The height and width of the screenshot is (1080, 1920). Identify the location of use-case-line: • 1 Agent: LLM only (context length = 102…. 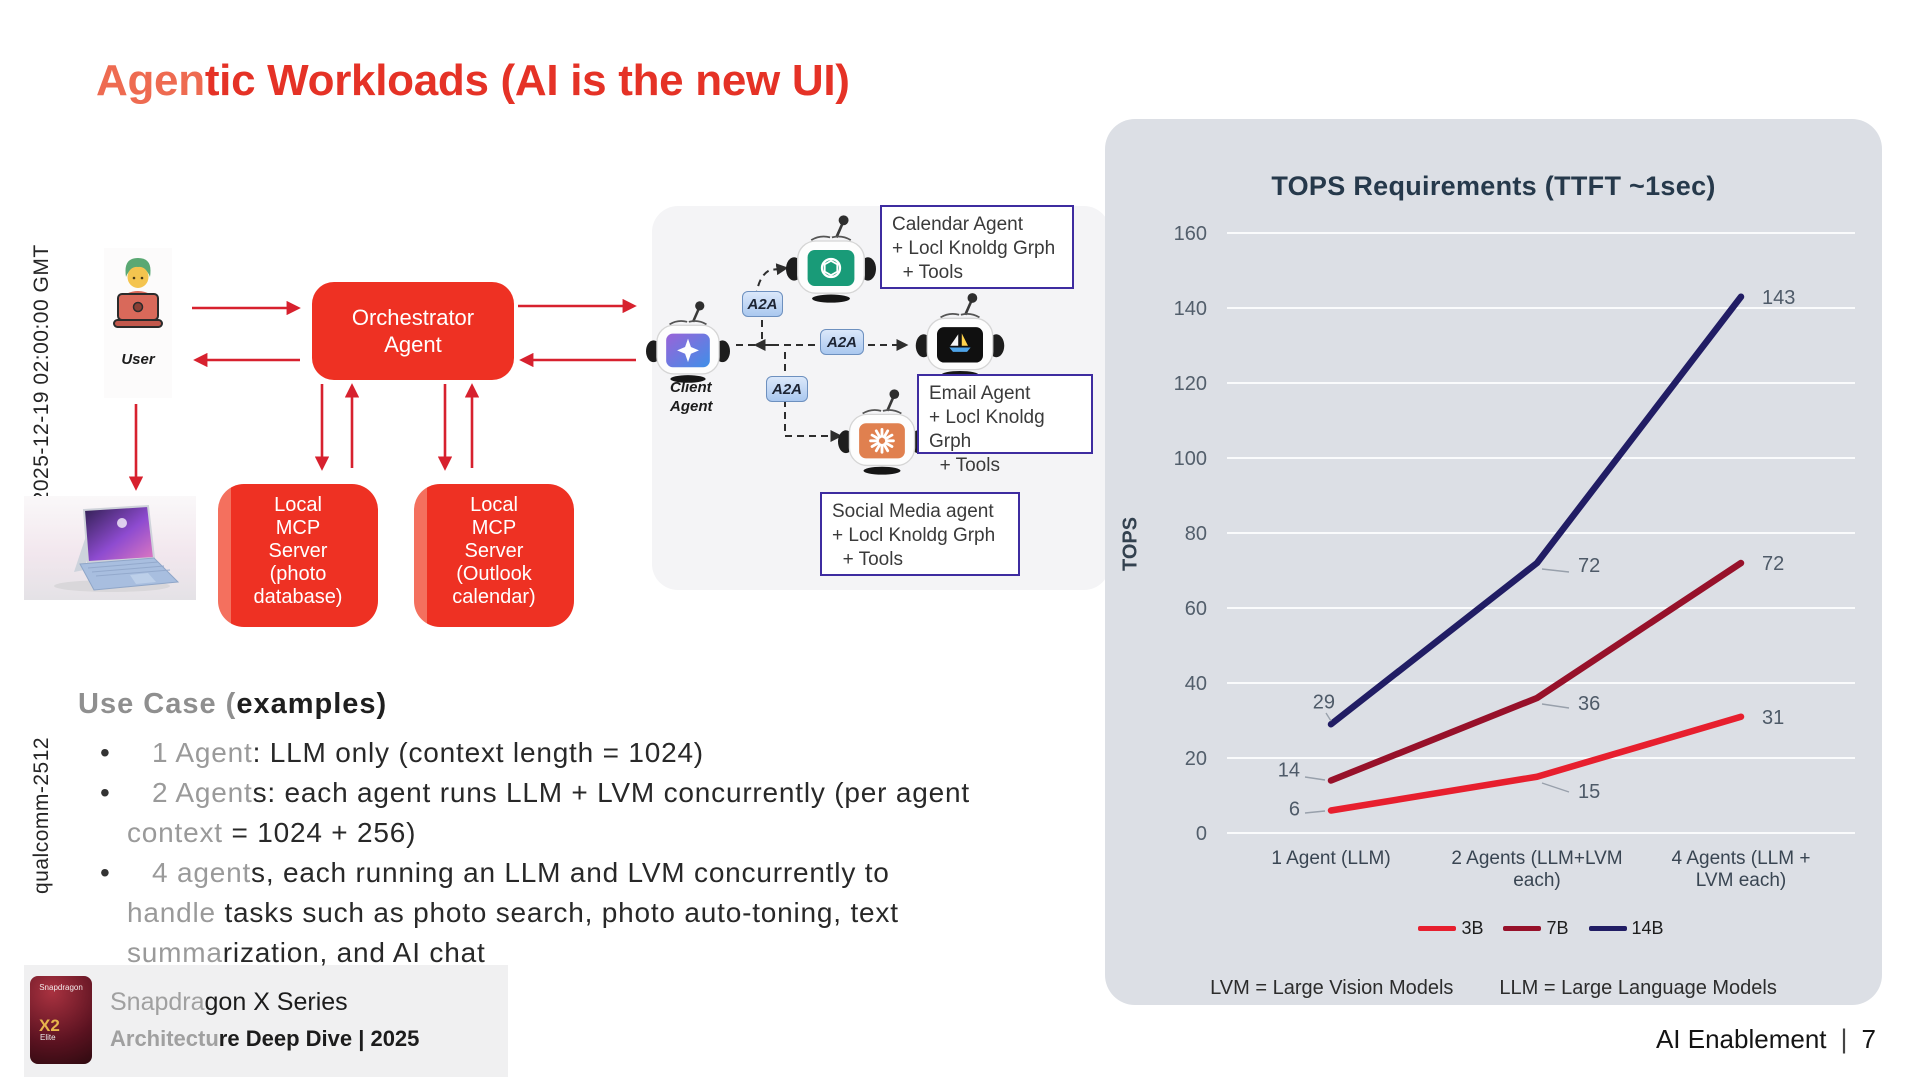
(608, 753).